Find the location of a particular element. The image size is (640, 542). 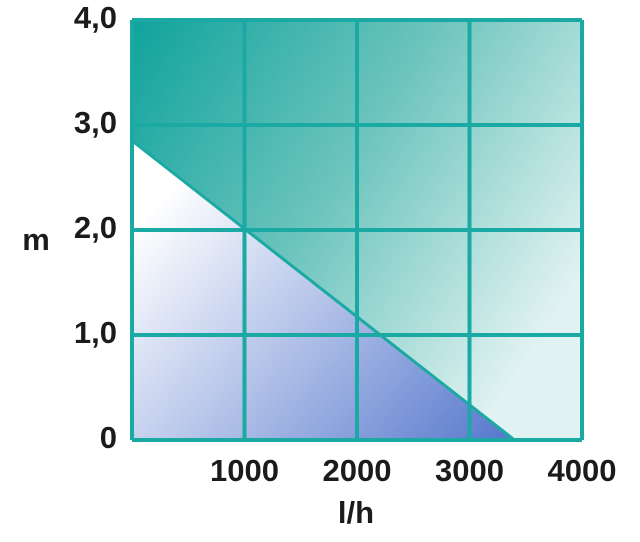

x-tick-label: 3000 is located at coordinates (469, 470).